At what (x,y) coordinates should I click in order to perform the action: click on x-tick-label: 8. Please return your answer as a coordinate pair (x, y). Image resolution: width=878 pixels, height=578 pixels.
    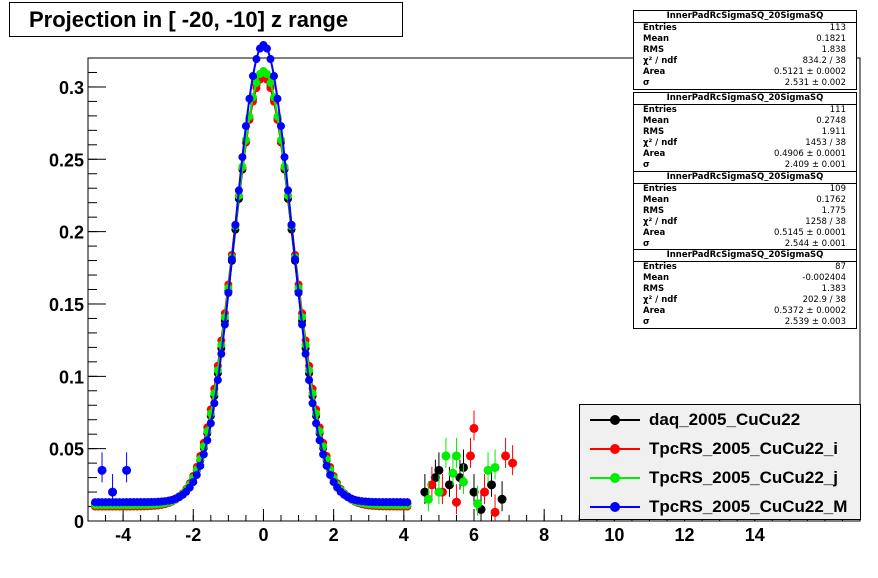
    Looking at the image, I should click on (544, 535).